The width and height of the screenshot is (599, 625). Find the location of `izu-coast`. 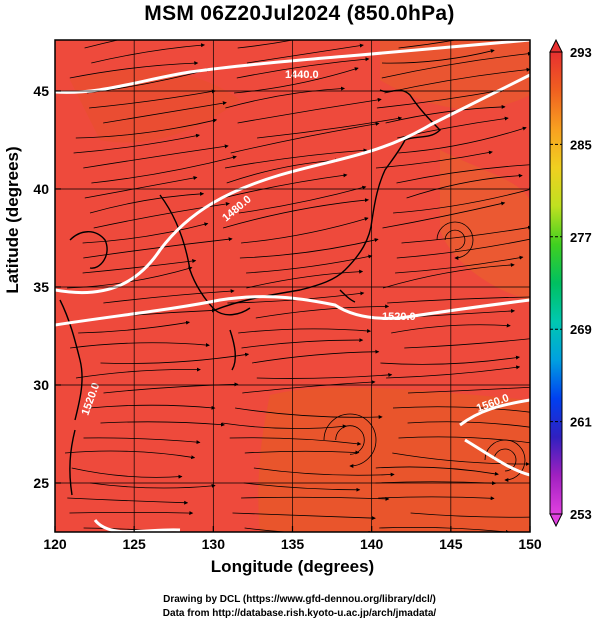

izu-coast is located at coordinates (347, 296).